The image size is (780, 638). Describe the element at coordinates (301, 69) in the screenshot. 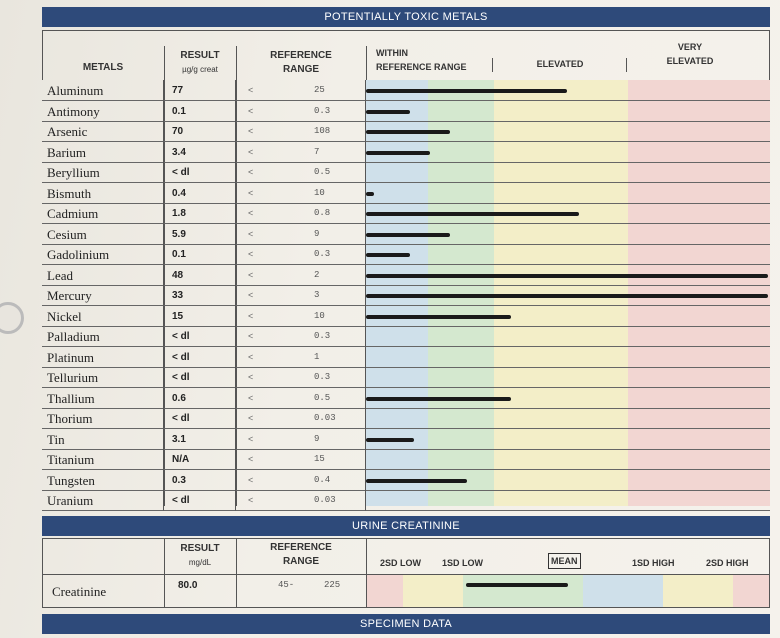

I see `col-range: RANGE` at that location.